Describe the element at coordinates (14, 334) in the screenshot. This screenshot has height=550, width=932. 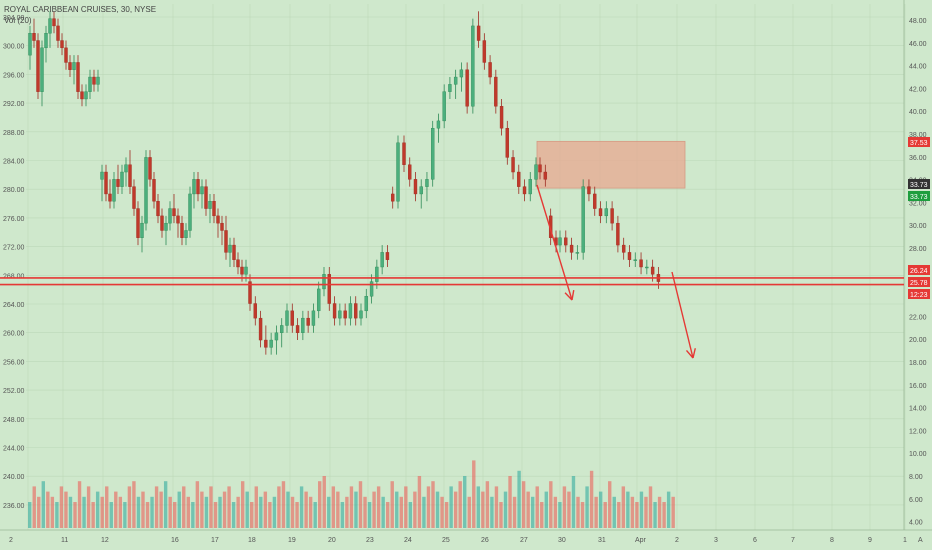
I see `left-axis-tick: 260.00` at that location.